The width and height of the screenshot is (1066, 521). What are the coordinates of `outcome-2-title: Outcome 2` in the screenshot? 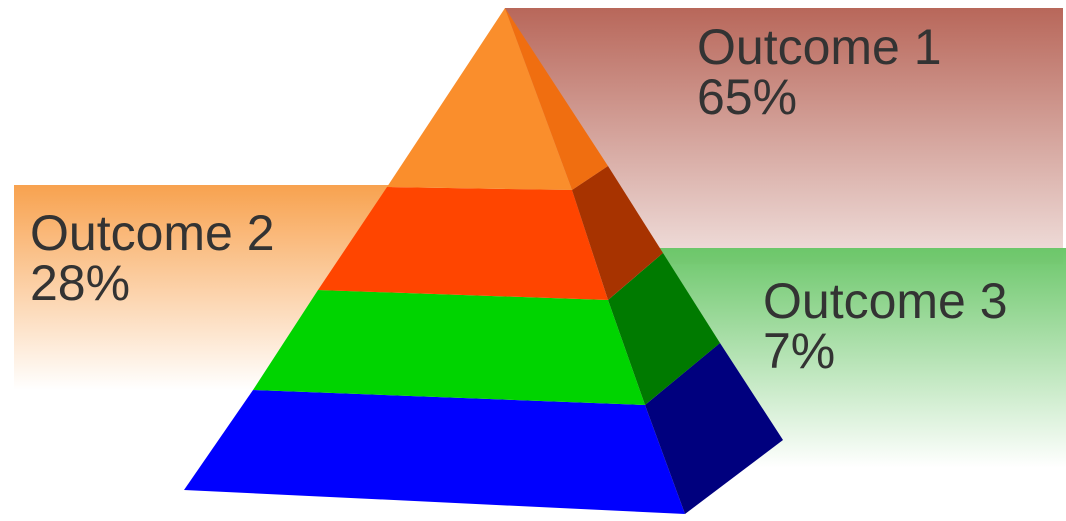 It's located at (152, 233).